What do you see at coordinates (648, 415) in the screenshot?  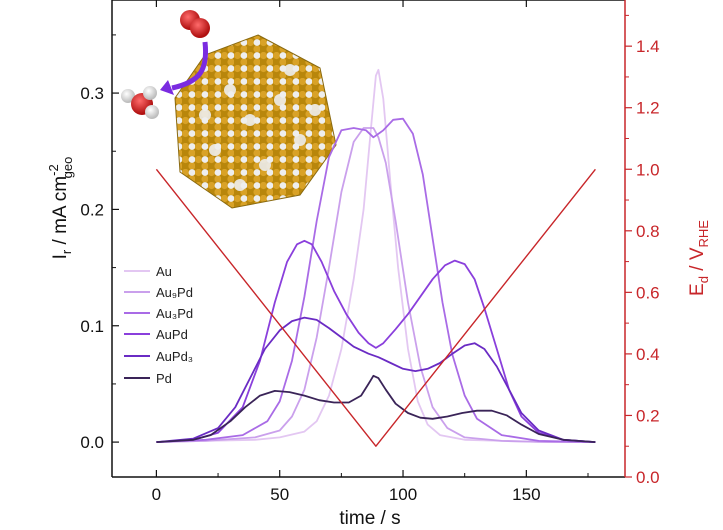 I see `y-right-tick-label: 0.2` at bounding box center [648, 415].